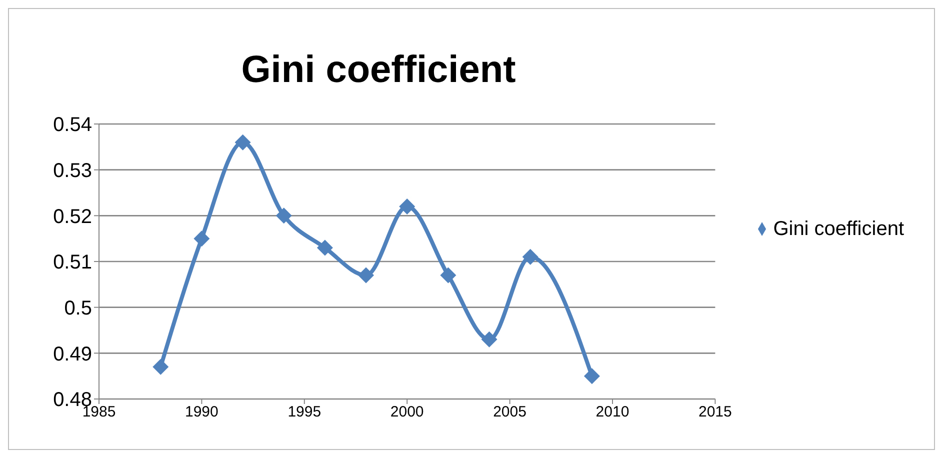 Image resolution: width=939 pixels, height=454 pixels. I want to click on y-tick-label: 0.54, so click(72, 125).